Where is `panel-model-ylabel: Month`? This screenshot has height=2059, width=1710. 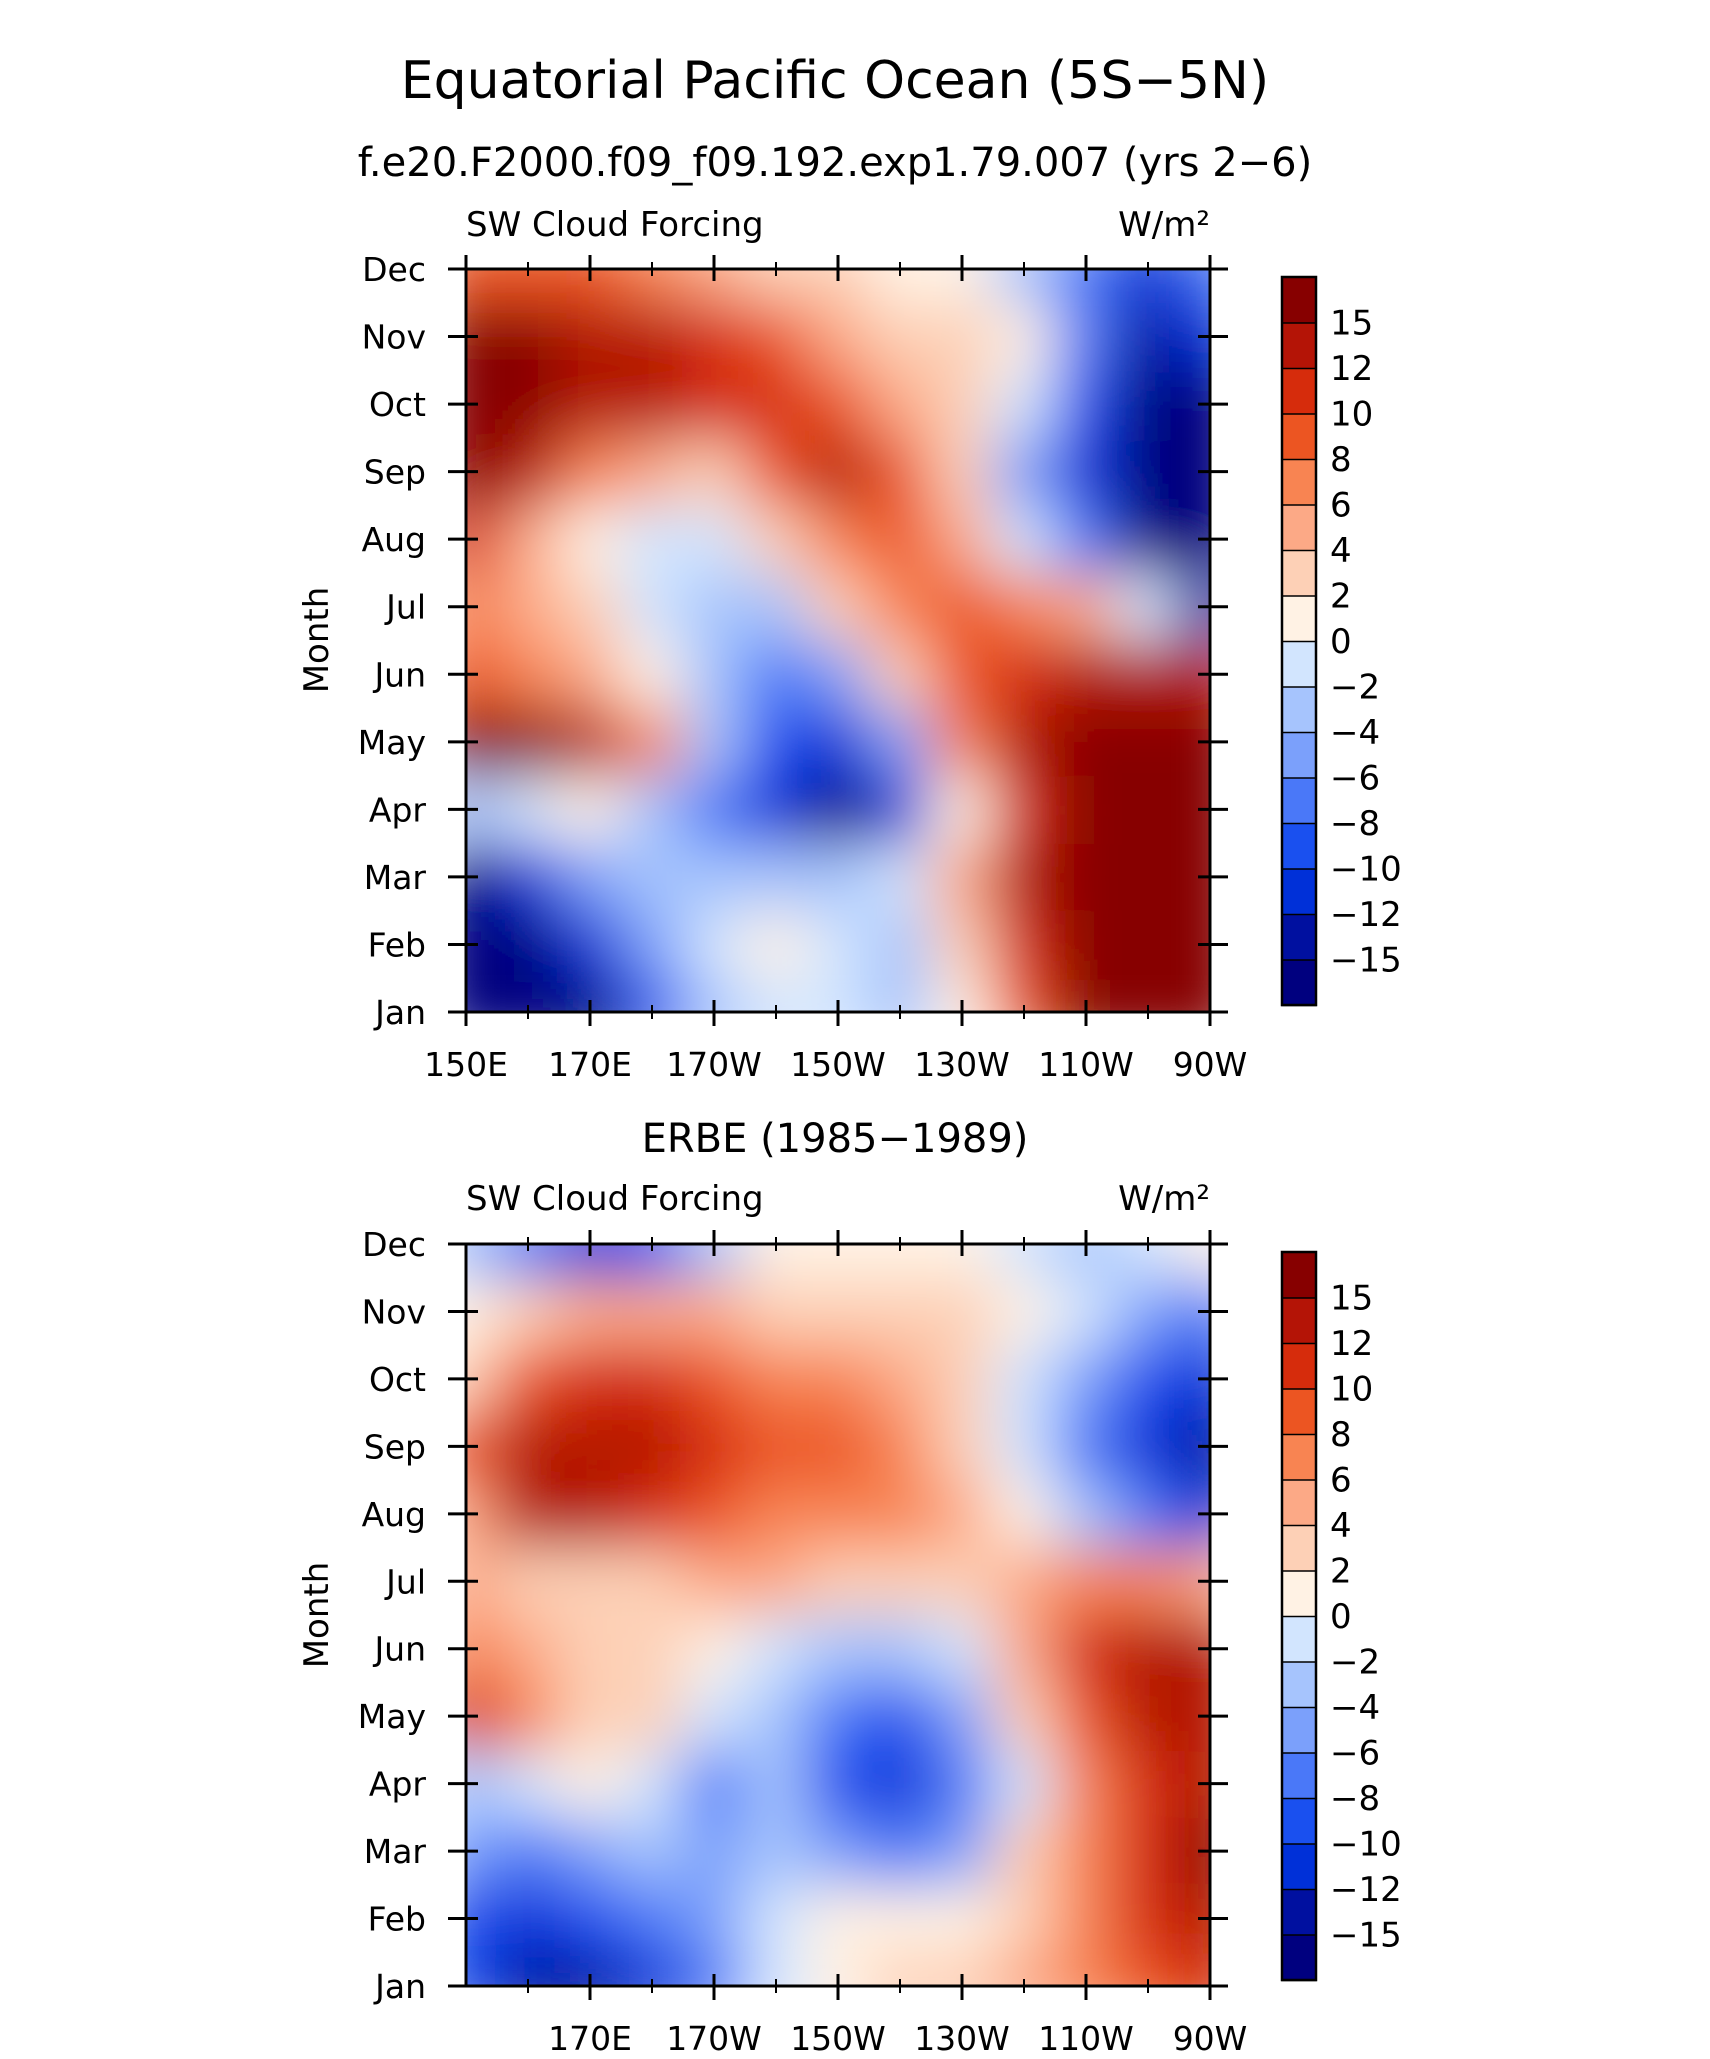 panel-model-ylabel: Month is located at coordinates (317, 640).